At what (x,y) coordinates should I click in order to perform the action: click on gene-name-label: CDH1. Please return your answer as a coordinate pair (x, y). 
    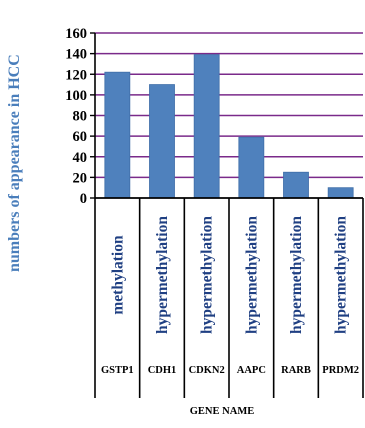
    Looking at the image, I should click on (162, 370).